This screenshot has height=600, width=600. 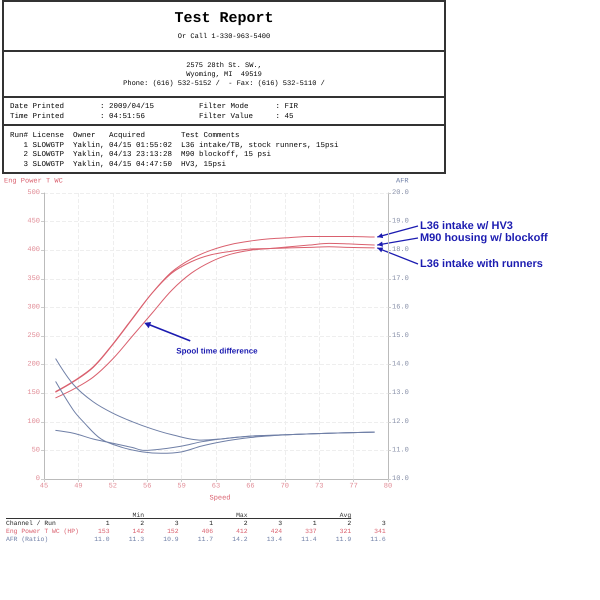 What do you see at coordinates (466, 226) in the screenshot?
I see `text: L36 intake w/ HV3` at bounding box center [466, 226].